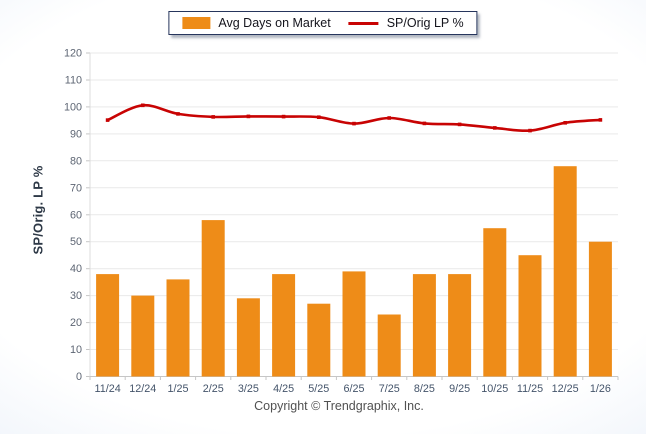  I want to click on x-tick-label: 12/25, so click(565, 389).